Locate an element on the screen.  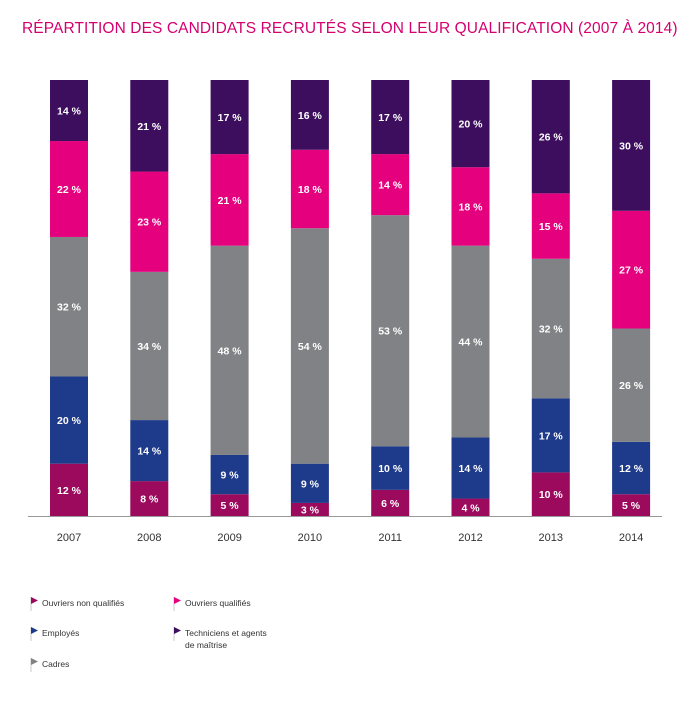
bar-segment-cadres-2009 is located at coordinates (229, 350).